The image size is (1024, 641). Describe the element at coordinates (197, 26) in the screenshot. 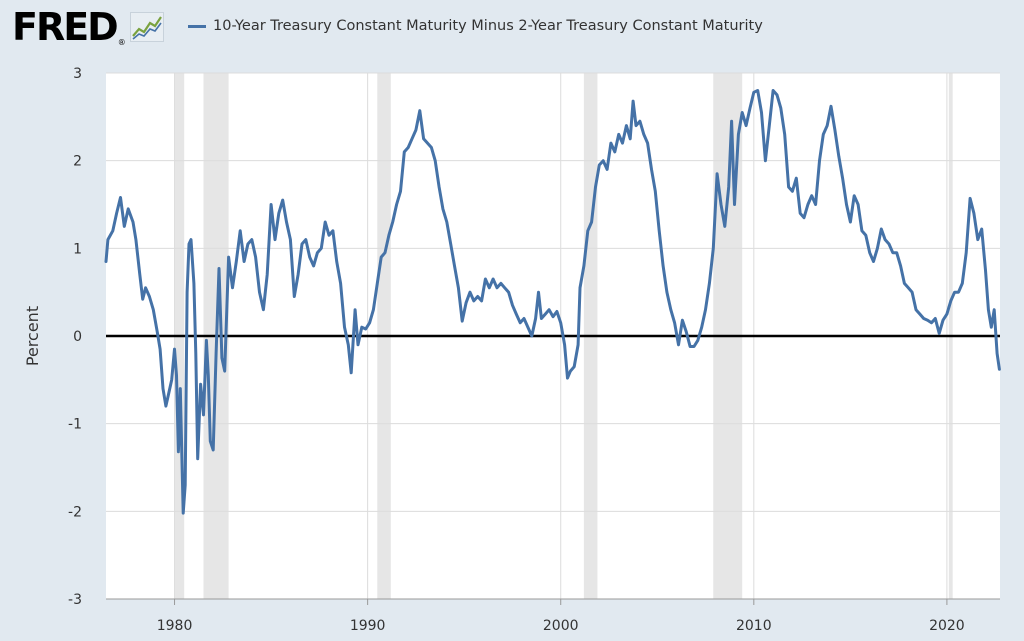

I see `legend-swatch` at that location.